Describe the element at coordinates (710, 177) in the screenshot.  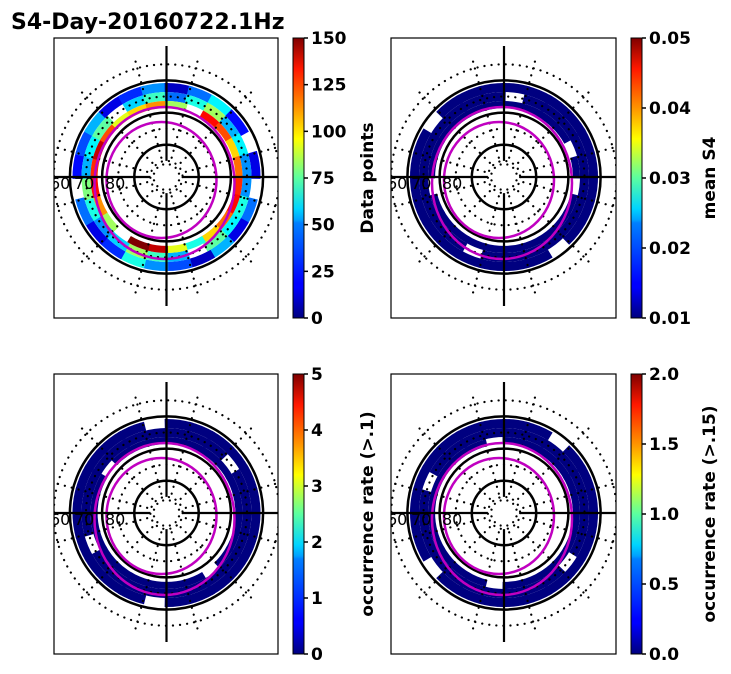
I see `colorbar-label: mean S4` at that location.